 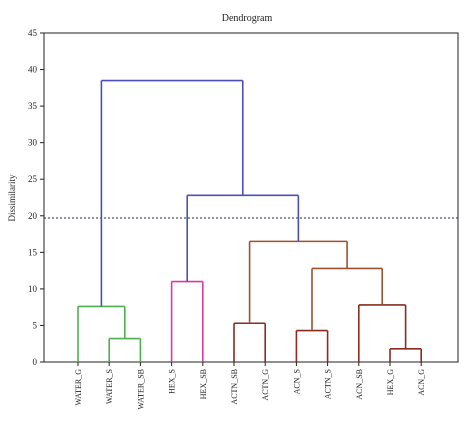 What do you see at coordinates (33, 179) in the screenshot?
I see `y-tick-label: 25` at bounding box center [33, 179].